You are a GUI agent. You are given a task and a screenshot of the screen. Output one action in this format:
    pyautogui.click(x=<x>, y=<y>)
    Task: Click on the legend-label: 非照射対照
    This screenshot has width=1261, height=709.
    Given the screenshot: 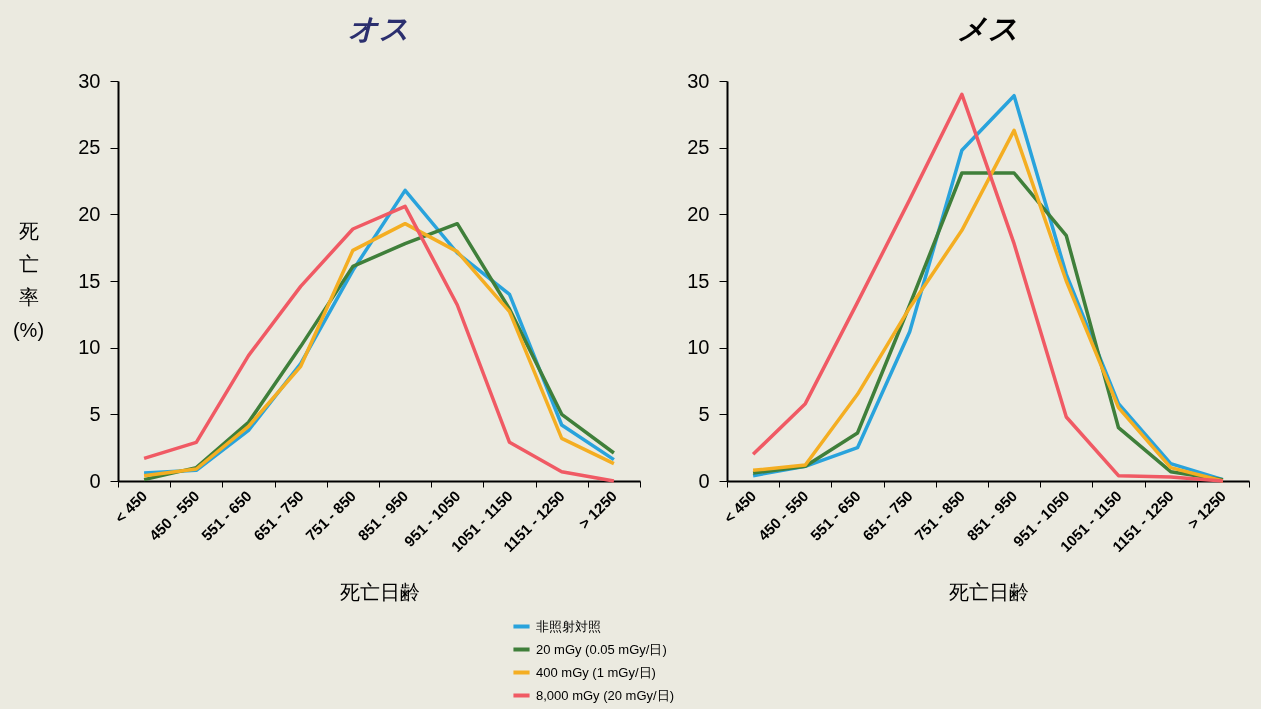 What is the action you would take?
    pyautogui.click(x=568, y=626)
    